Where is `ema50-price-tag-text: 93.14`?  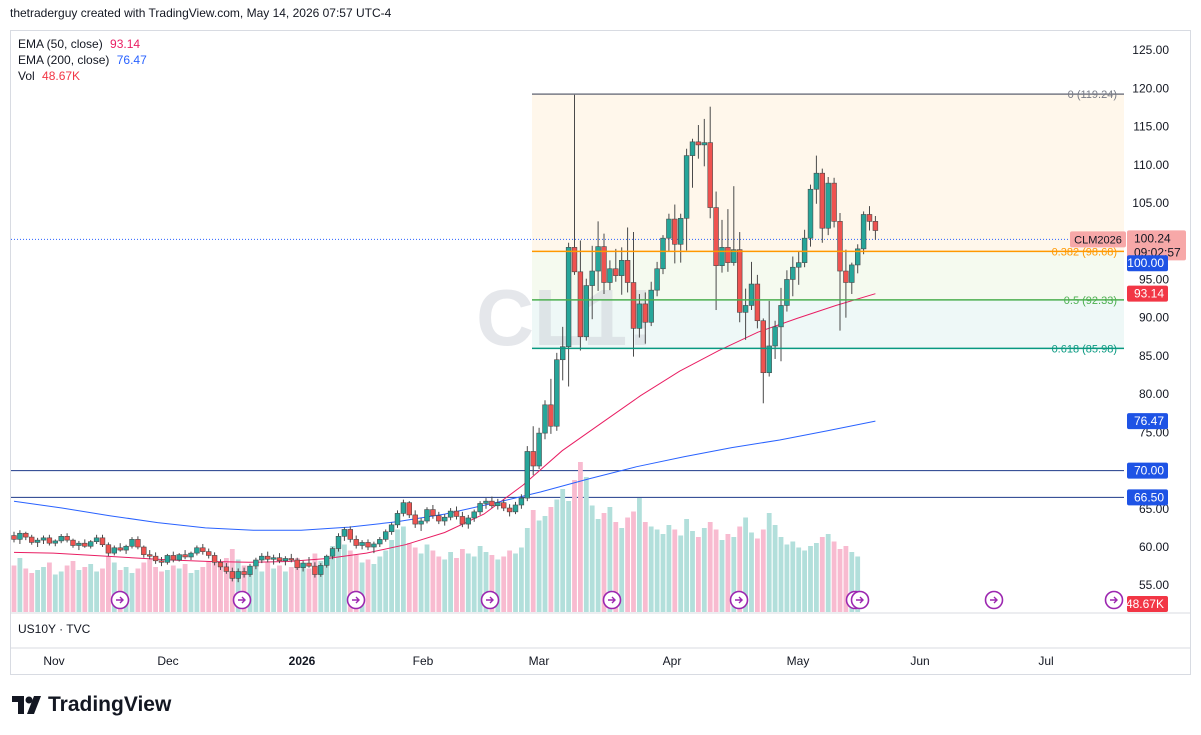 ema50-price-tag-text: 93.14 is located at coordinates (1149, 294).